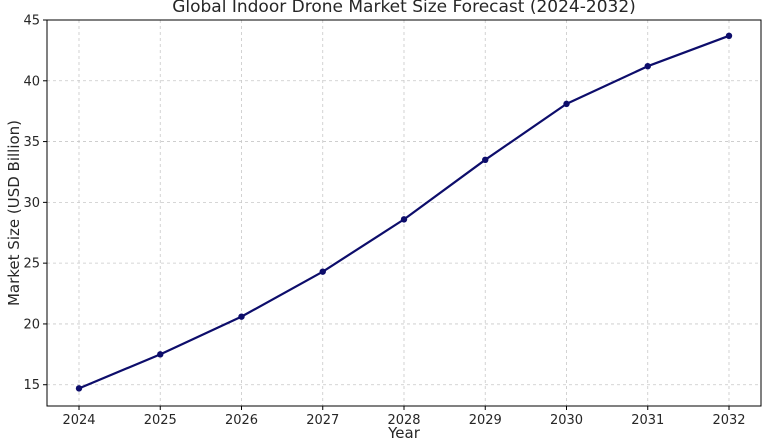 Image resolution: width=768 pixels, height=445 pixels. What do you see at coordinates (241, 420) in the screenshot?
I see `x-tick-label: 2026` at bounding box center [241, 420].